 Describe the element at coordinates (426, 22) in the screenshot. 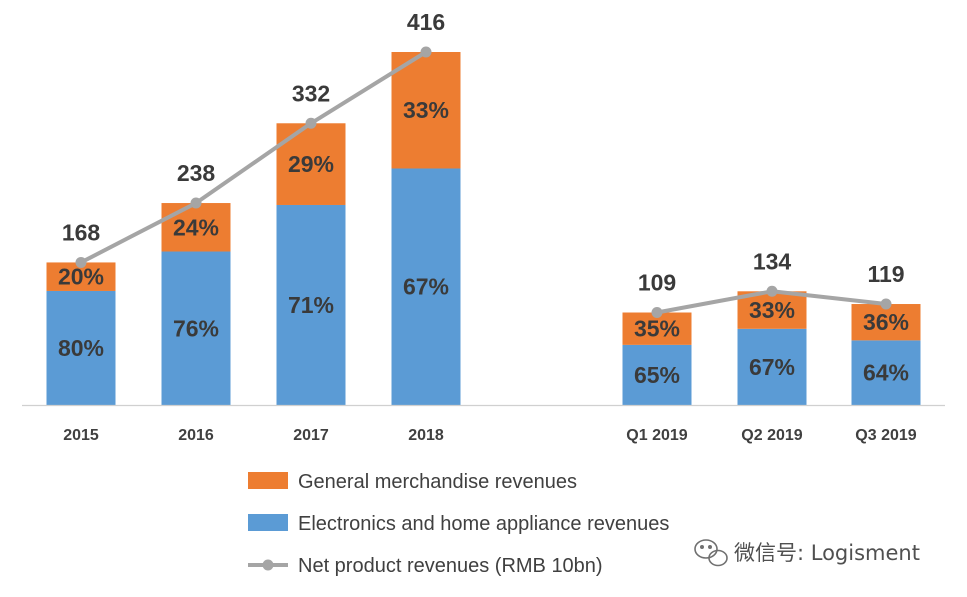

I see `data-label-net-revenue: 416` at that location.